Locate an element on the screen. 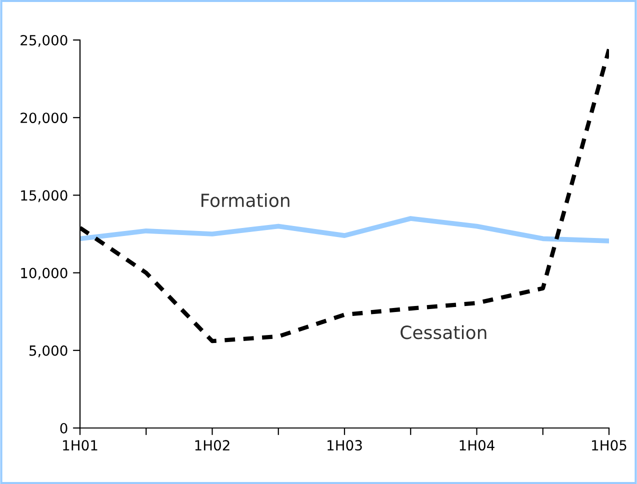  x-tick-label: 1H02 is located at coordinates (212, 445).